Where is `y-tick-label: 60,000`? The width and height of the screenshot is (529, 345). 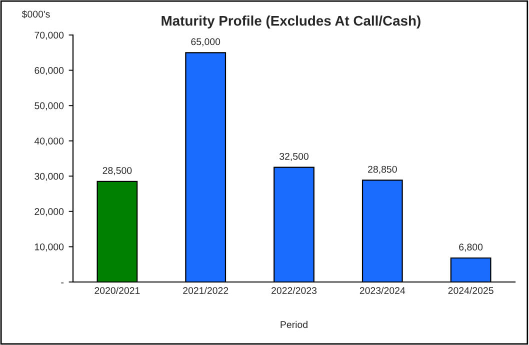 y-tick-label: 60,000 is located at coordinates (49, 71).